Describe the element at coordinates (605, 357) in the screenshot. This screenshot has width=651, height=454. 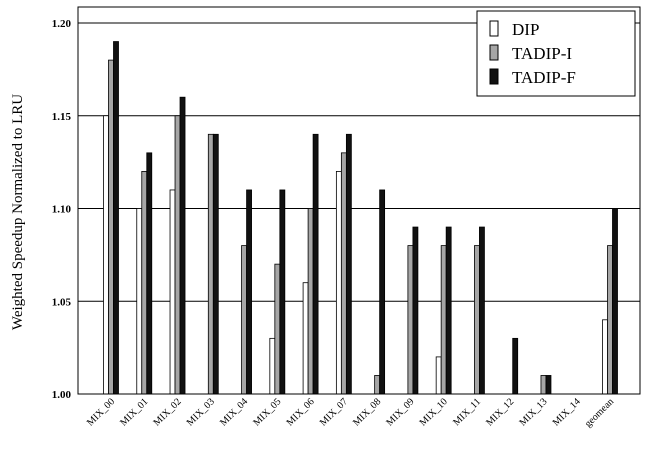
I see `bar-dip-geomean` at that location.